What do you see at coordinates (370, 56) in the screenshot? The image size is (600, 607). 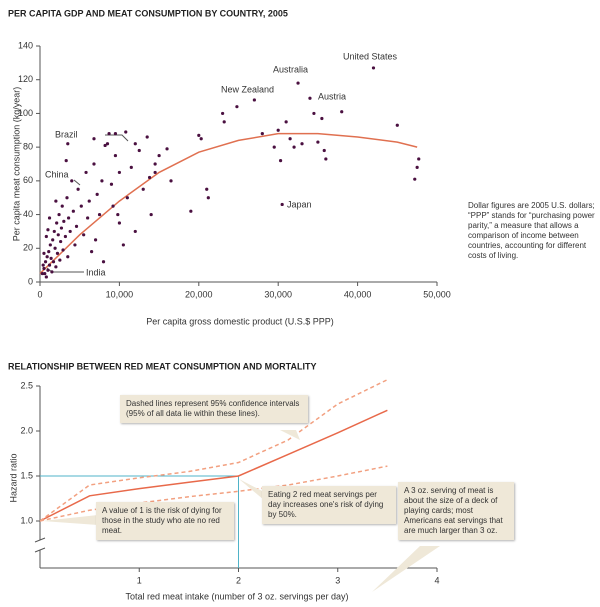 I see `country-label: United States` at bounding box center [370, 56].